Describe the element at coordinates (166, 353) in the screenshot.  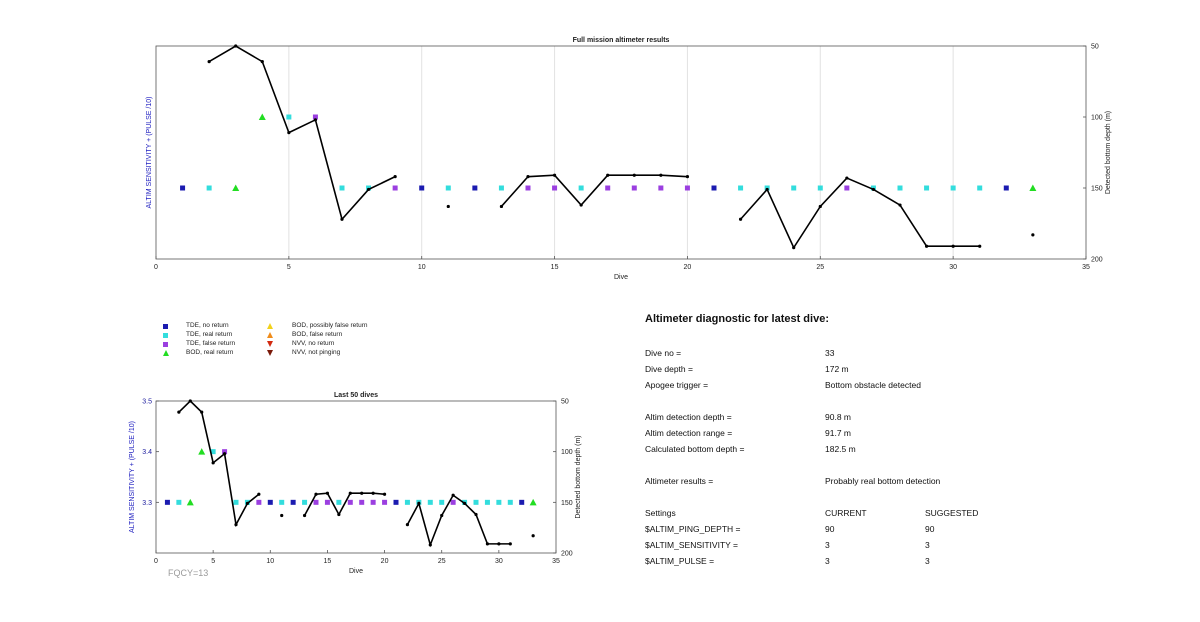
I see `legend-marker-bod-real-return` at that location.